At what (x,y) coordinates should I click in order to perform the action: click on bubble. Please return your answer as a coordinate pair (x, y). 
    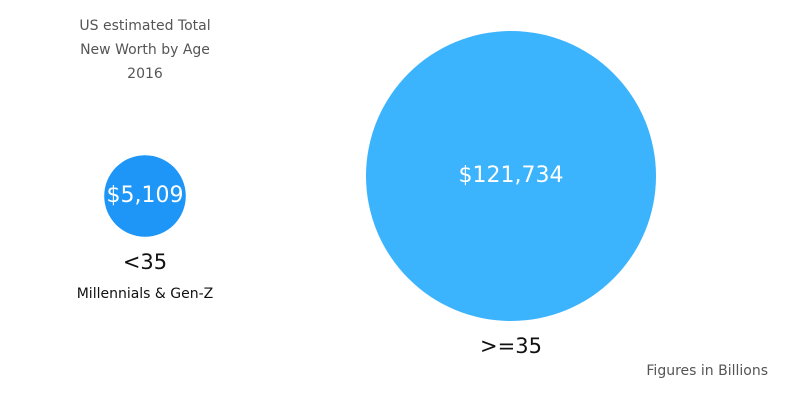
    Looking at the image, I should click on (145, 196).